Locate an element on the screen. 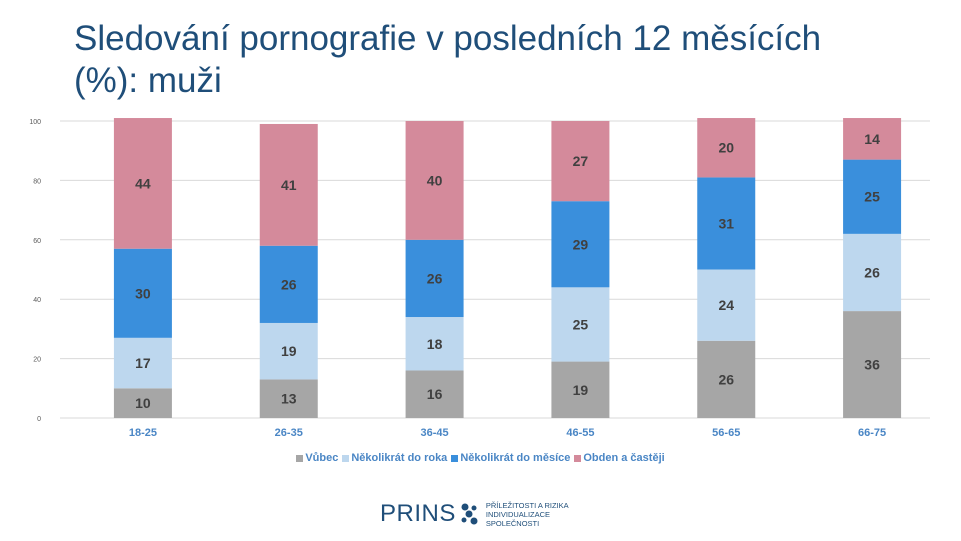 This screenshot has height=541, width=961. data-label: 24 is located at coordinates (726, 305).